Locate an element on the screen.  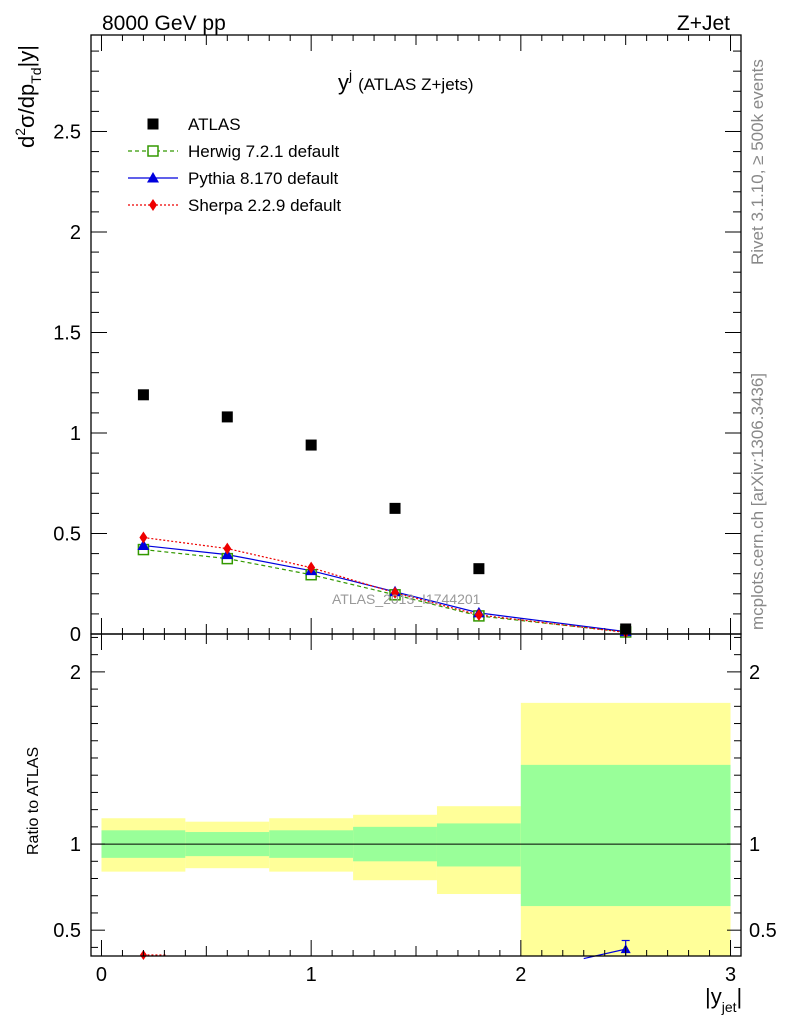
main-y-axis-label: d2σ/dpTd|y| is located at coordinates (28, 96).